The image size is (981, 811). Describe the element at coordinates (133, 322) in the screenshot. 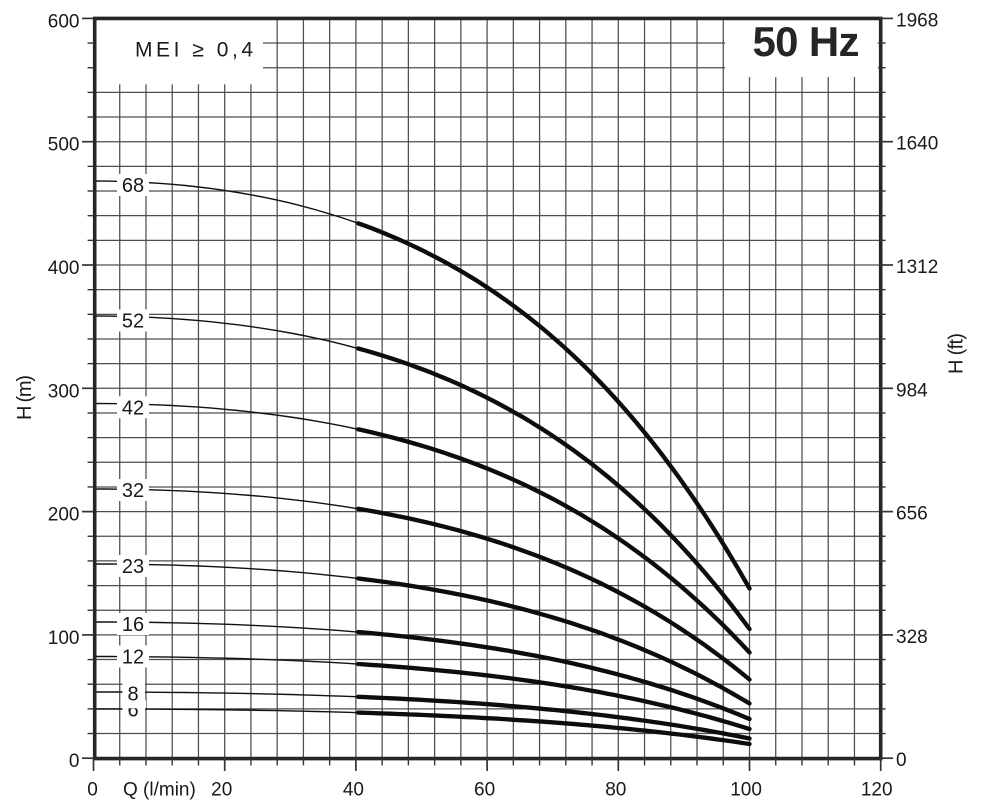

I see `svg-text: 52` at that location.